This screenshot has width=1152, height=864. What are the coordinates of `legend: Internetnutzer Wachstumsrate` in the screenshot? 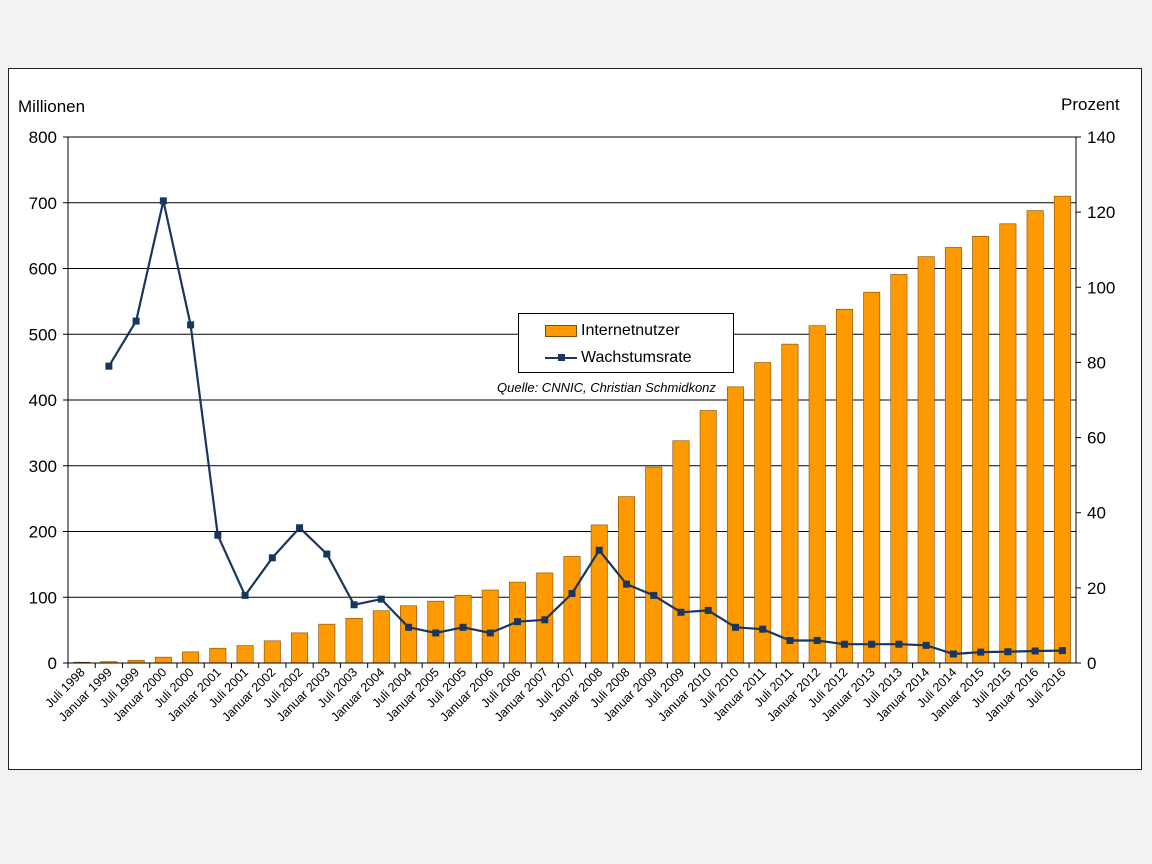 It's located at (626, 343).